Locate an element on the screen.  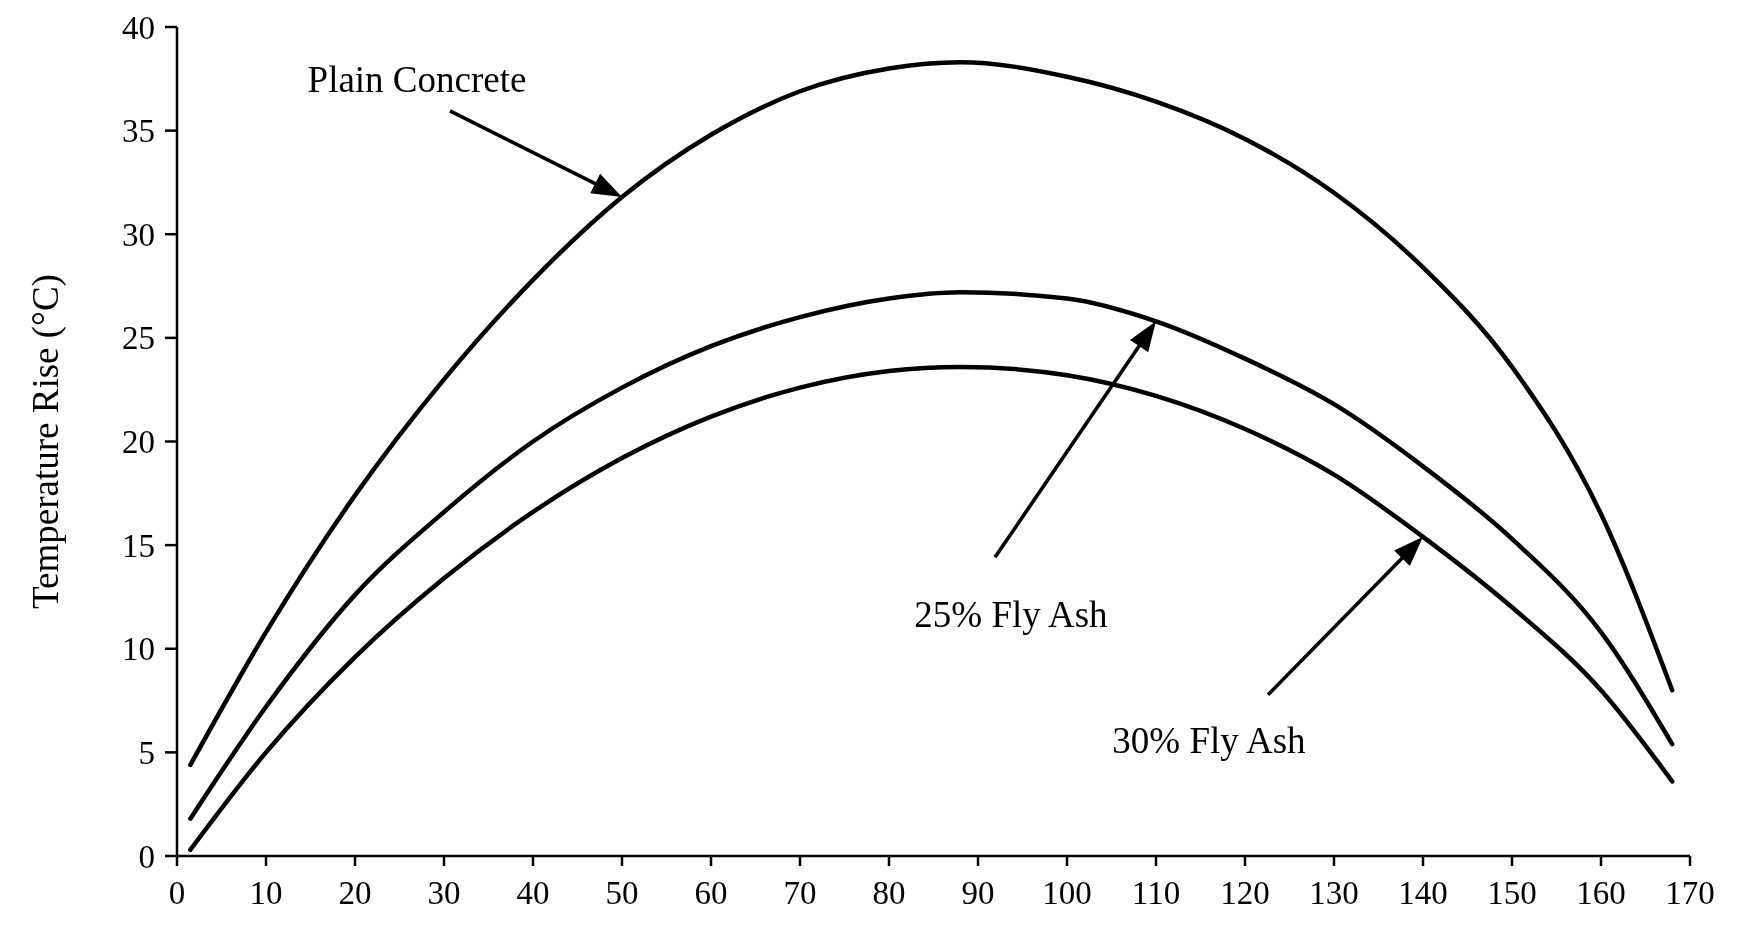
y-tick-label: 10 is located at coordinates (138, 649).